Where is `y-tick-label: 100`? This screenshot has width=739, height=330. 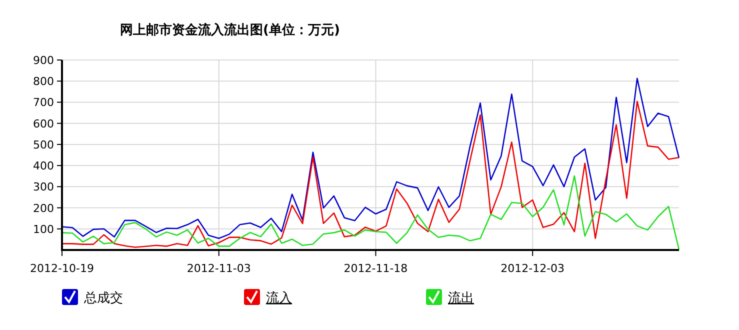 y-tick-label: 100 is located at coordinates (43, 229).